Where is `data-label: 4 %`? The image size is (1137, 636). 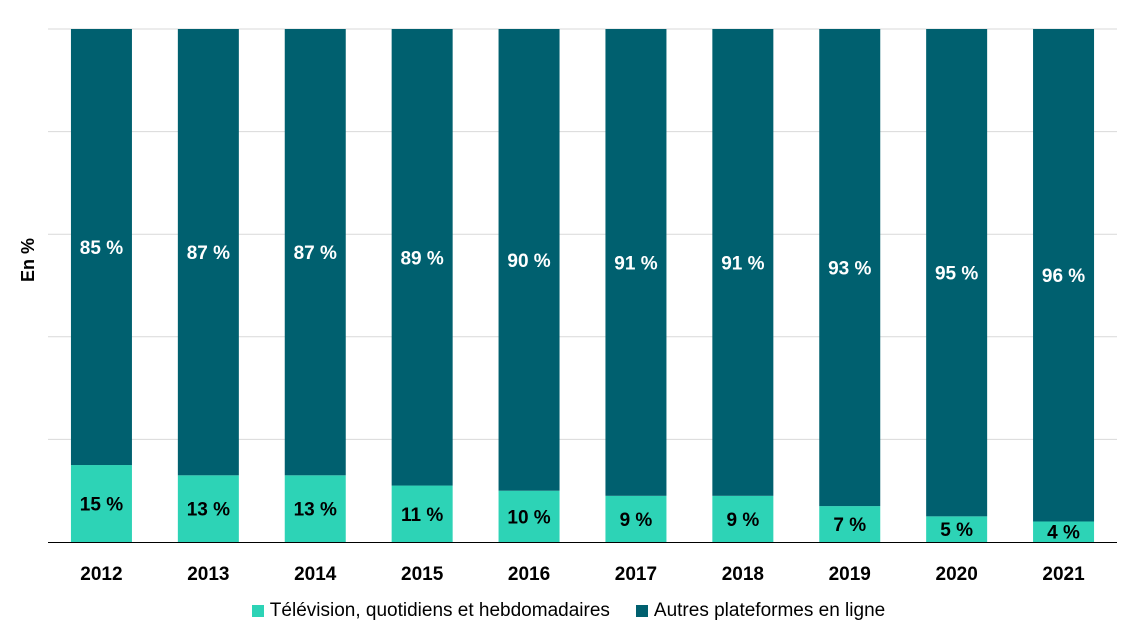
data-label: 4 % is located at coordinates (1063, 533).